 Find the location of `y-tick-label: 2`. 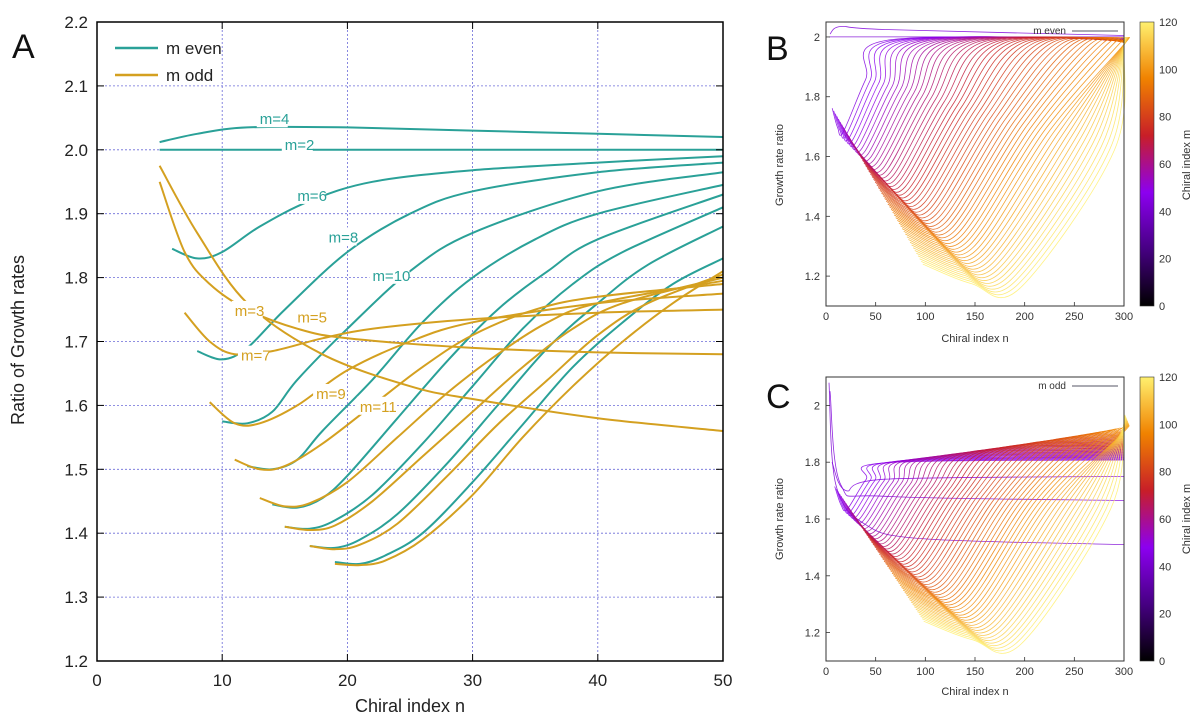

y-tick-label: 2 is located at coordinates (817, 406).